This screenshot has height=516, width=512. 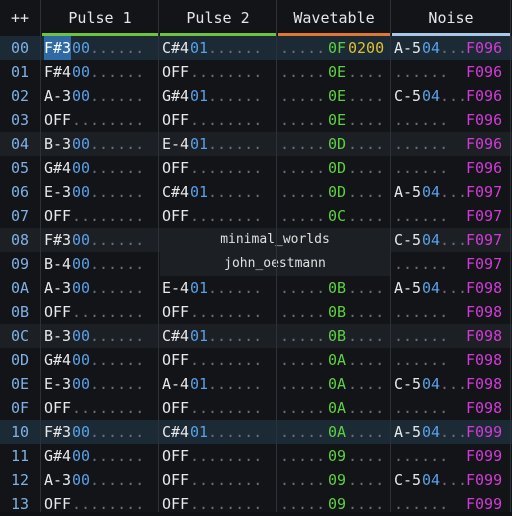 What do you see at coordinates (58, 264) in the screenshot?
I see `pulse1-note: B-4` at bounding box center [58, 264].